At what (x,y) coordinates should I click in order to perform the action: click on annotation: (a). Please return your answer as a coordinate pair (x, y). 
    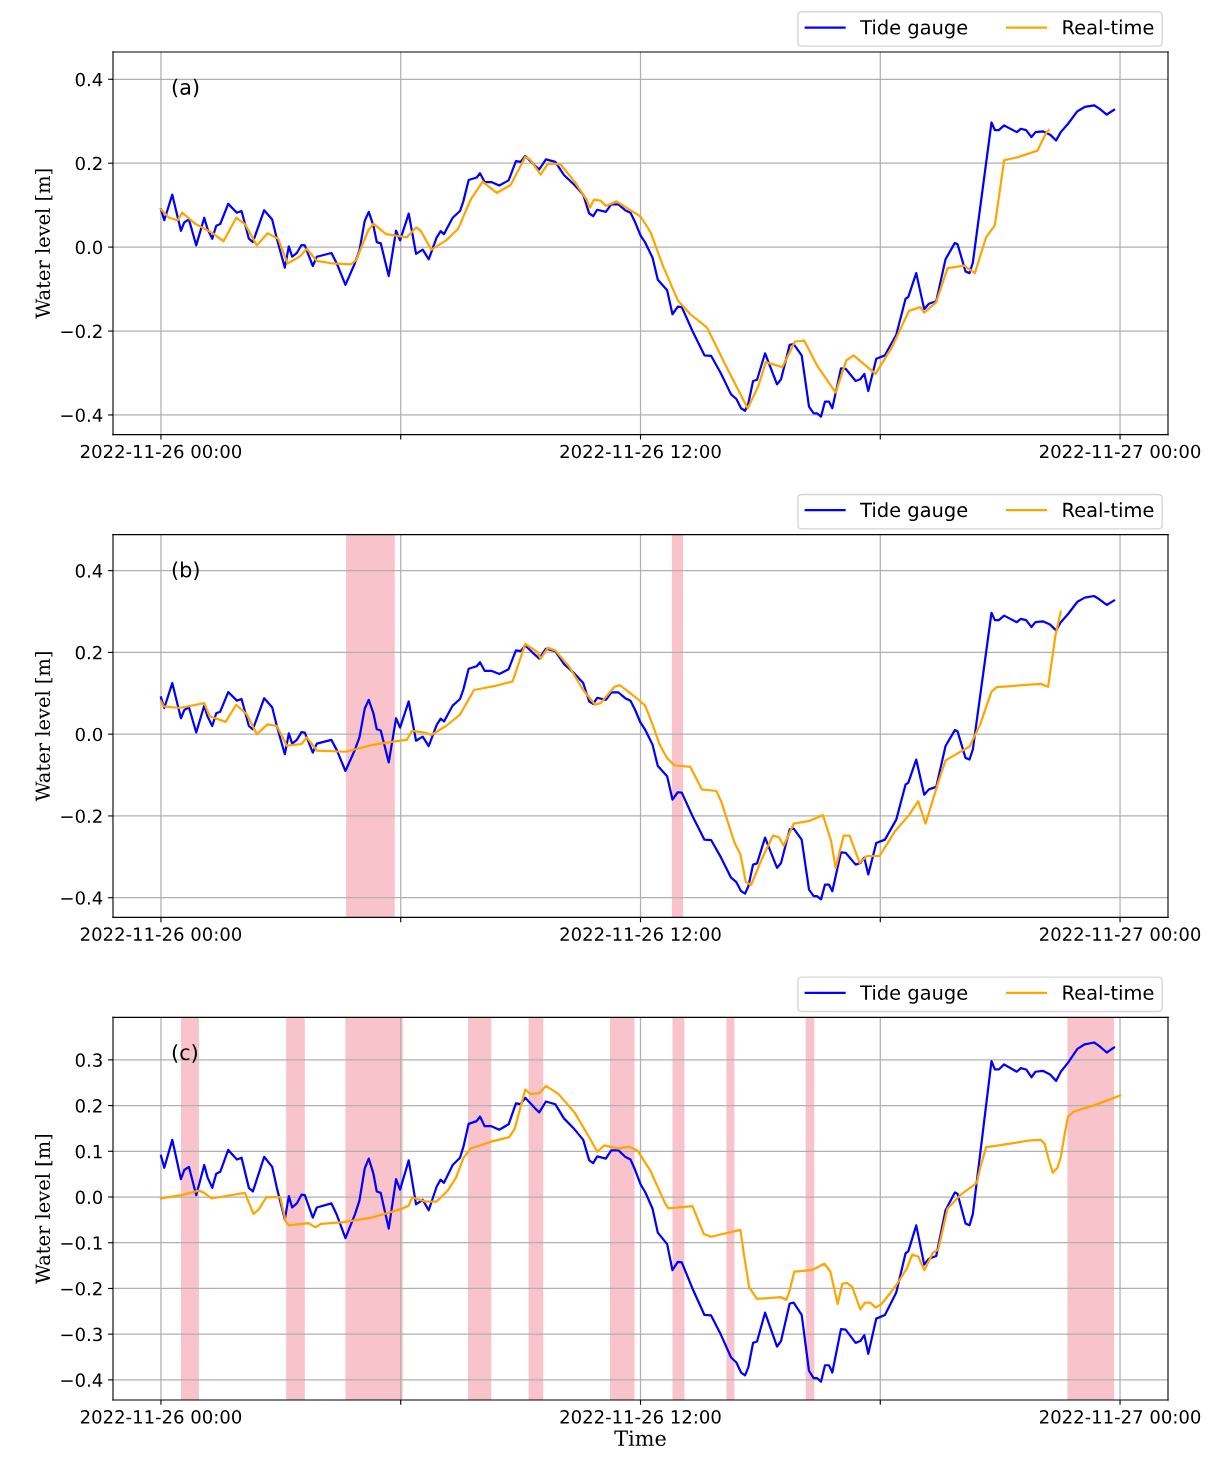
    Looking at the image, I should click on (185, 88).